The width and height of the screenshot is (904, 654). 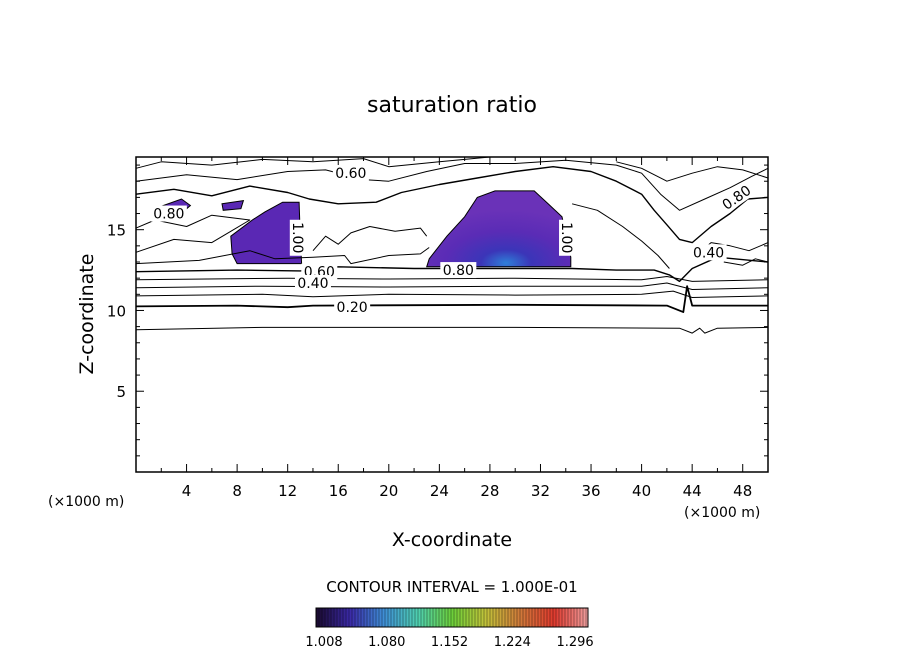 I want to click on y-axis-label: Z-coordinate, so click(x=87, y=314).